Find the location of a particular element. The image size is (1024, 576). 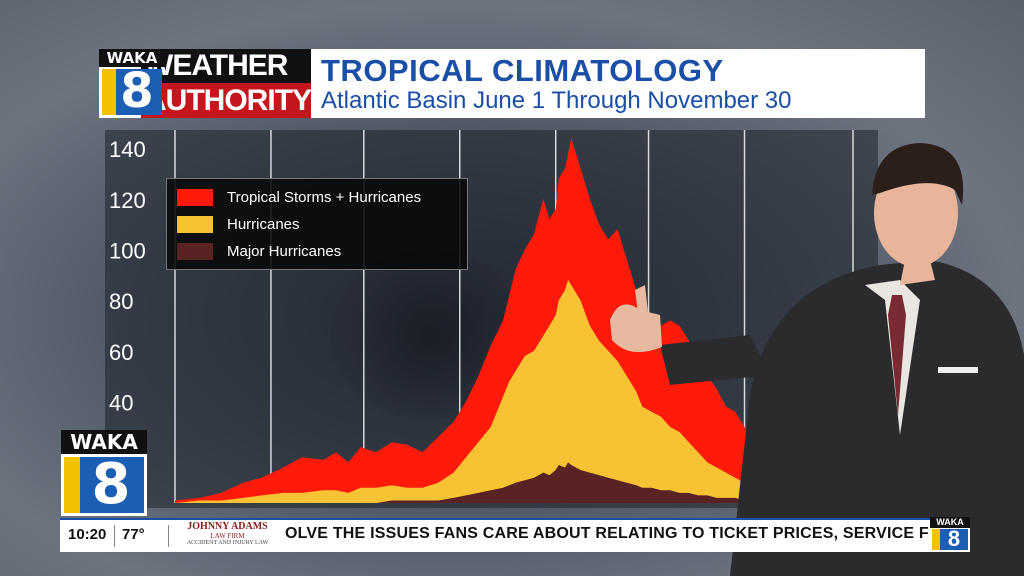

ticker-temperature: 77° is located at coordinates (133, 534).